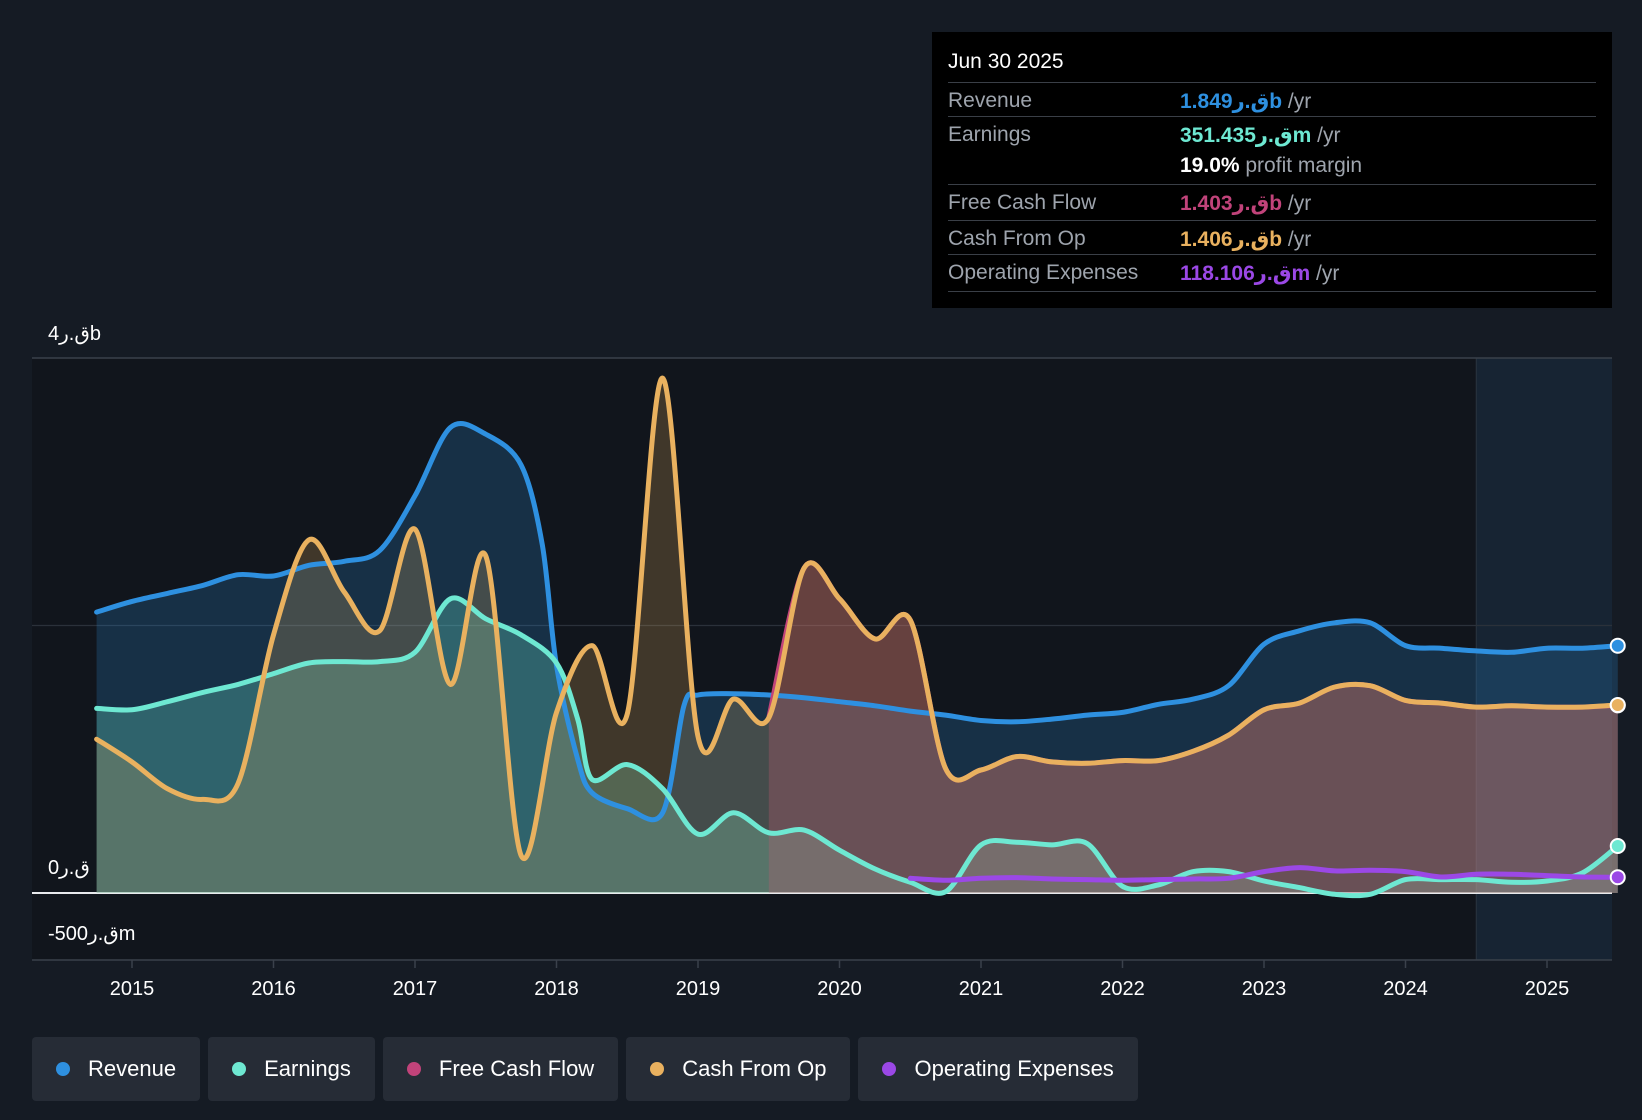 Image resolution: width=1642 pixels, height=1120 pixels. What do you see at coordinates (69, 868) in the screenshot?
I see `y-axis-label-zero: 0ق.ر` at bounding box center [69, 868].